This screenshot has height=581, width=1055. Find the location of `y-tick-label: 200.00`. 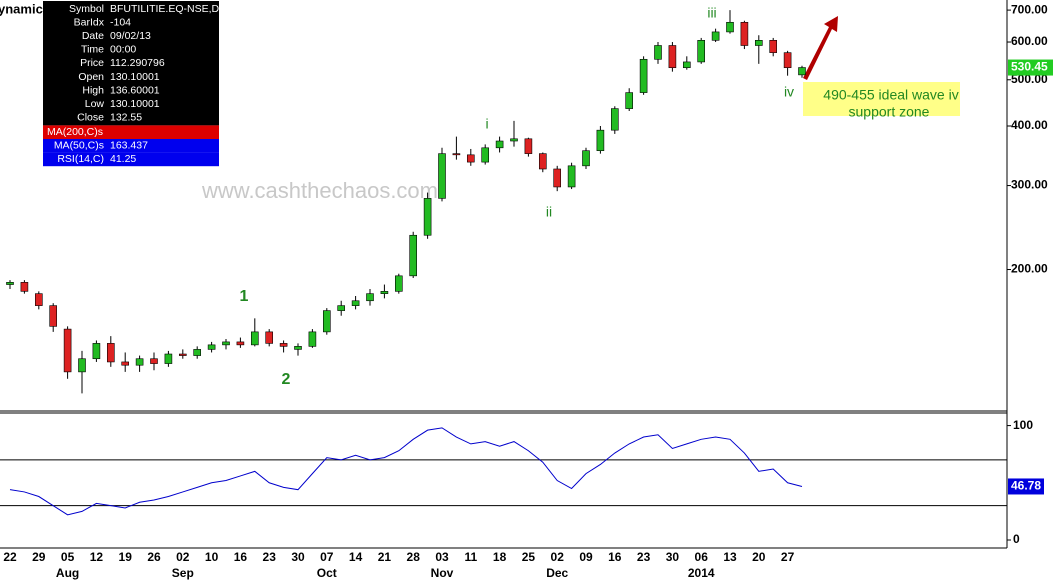

y-tick-label: 200.00 is located at coordinates (1029, 269).